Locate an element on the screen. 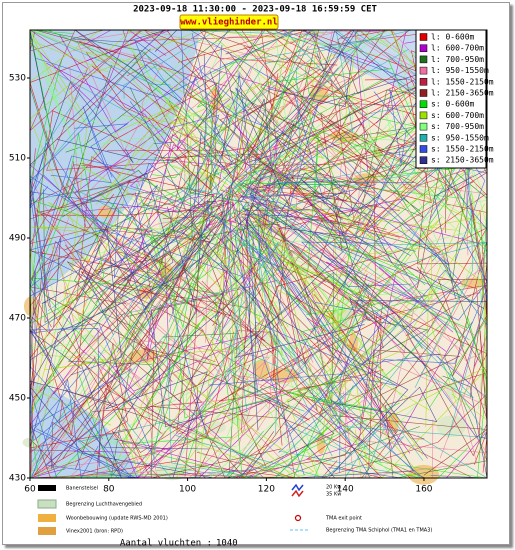  legend-label: l: 1550-2150m is located at coordinates (462, 81).